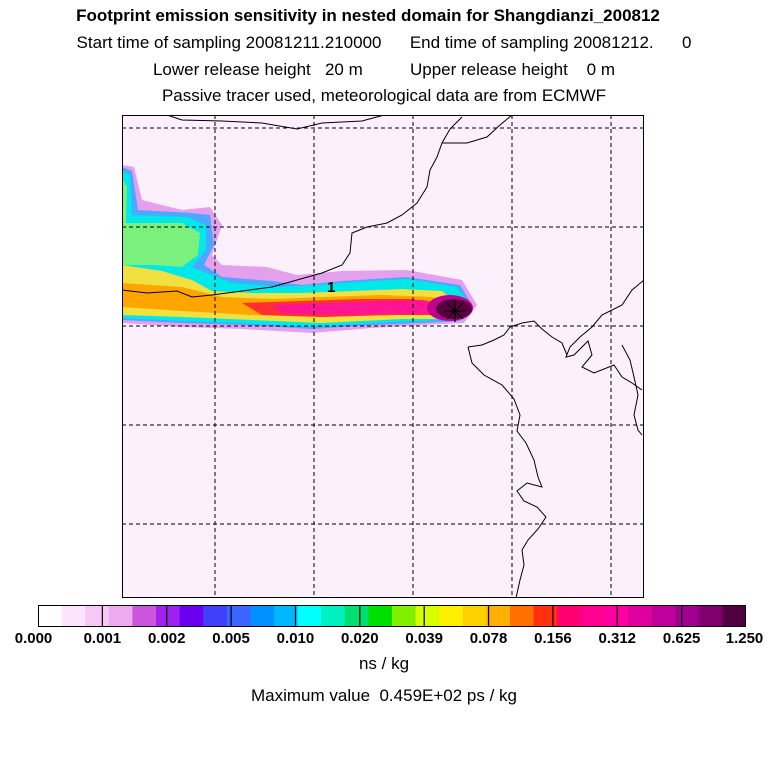 The image size is (768, 768). Describe the element at coordinates (477, 129) in the screenshot. I see `border-east-branch` at that location.